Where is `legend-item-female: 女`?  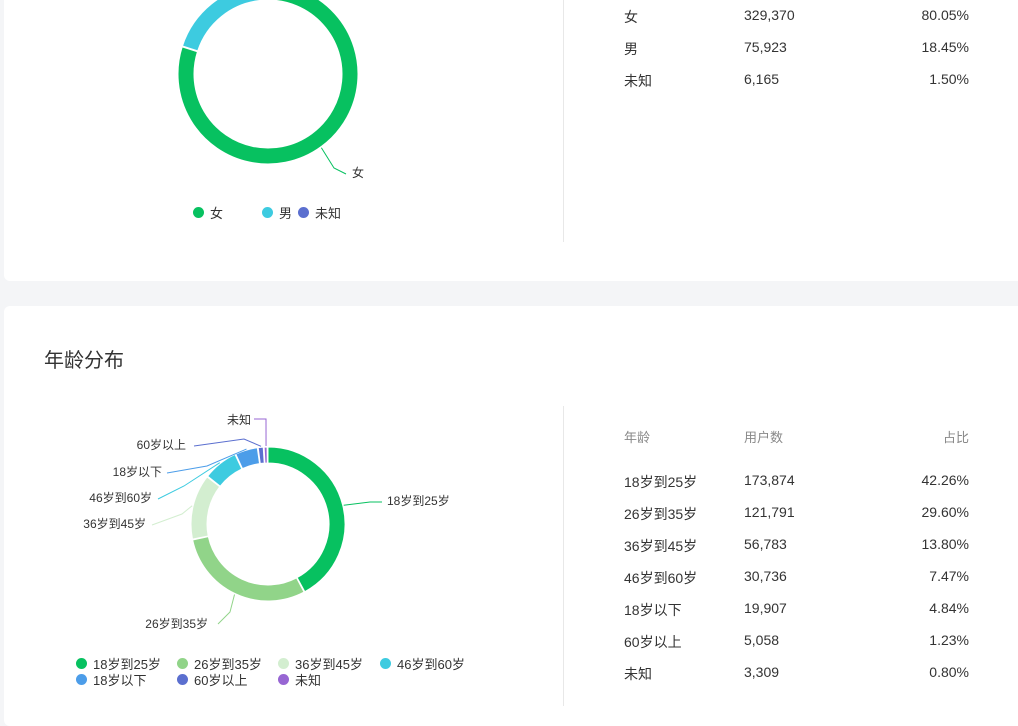 legend-item-female: 女 is located at coordinates (208, 212).